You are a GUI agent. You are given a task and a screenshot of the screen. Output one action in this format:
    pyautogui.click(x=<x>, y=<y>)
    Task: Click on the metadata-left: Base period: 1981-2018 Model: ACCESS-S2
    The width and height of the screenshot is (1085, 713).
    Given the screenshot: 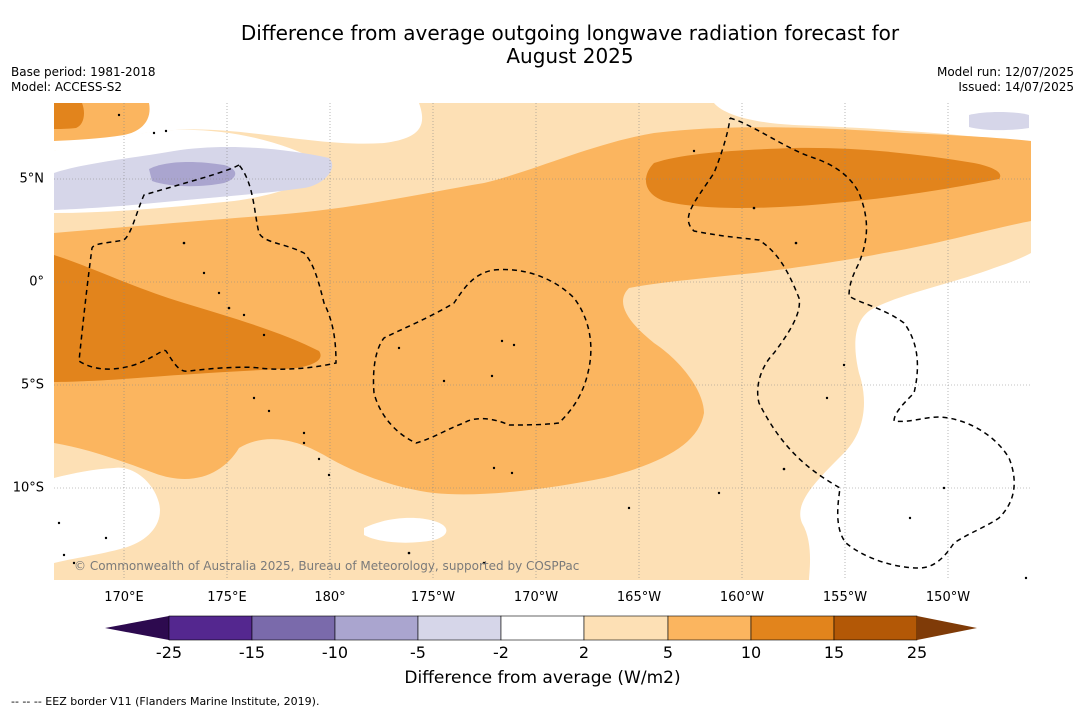 What is the action you would take?
    pyautogui.click(x=83, y=80)
    